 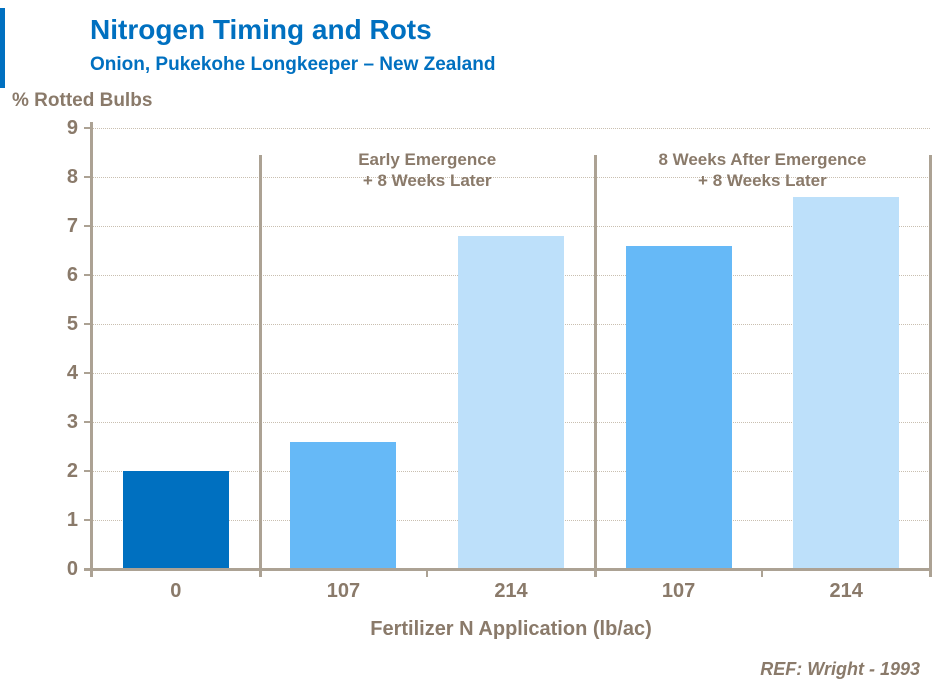 What do you see at coordinates (840, 669) in the screenshot?
I see `reference-note: REF: Wright - 1993` at bounding box center [840, 669].